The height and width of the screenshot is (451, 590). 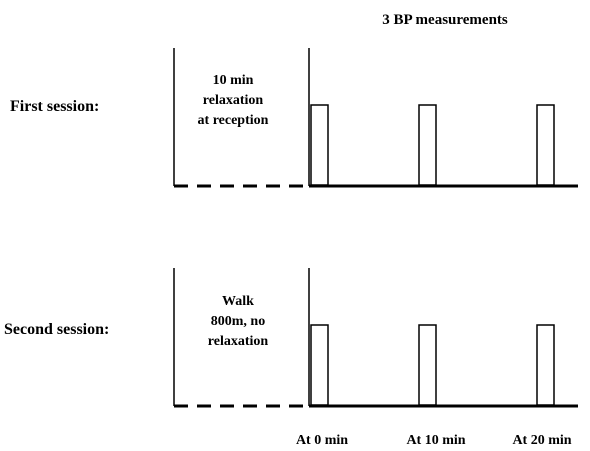 What do you see at coordinates (233, 120) in the screenshot?
I see `first-session-pre-text-line-3: at reception` at bounding box center [233, 120].